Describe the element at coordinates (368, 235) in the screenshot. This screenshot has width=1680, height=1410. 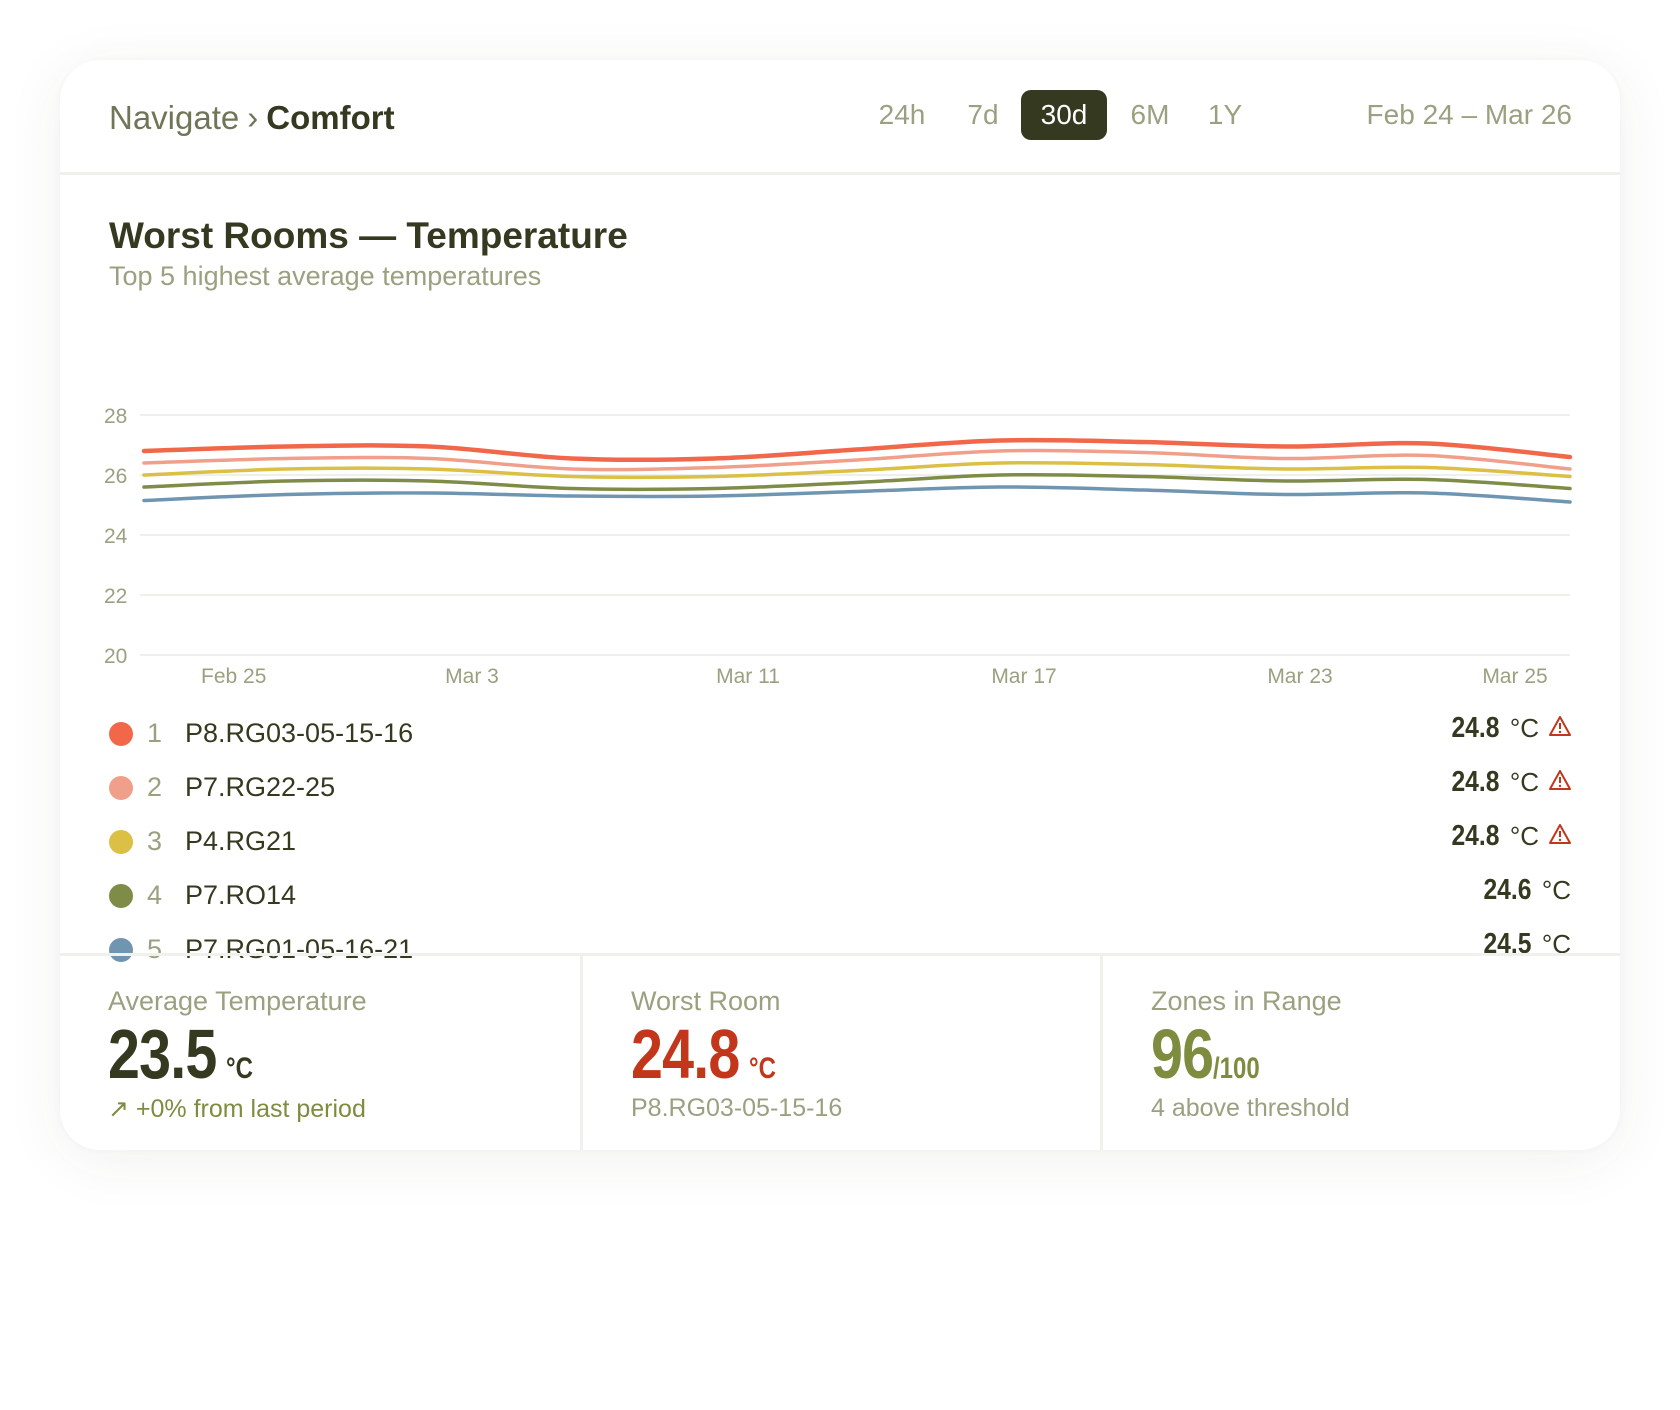
I see `chart-title: Worst Rooms — Temperature` at that location.